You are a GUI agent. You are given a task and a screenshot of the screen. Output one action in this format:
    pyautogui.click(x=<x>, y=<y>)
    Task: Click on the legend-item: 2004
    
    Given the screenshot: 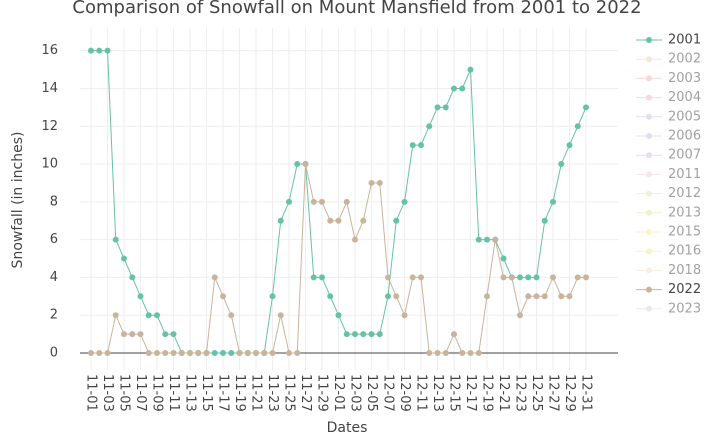 What is the action you would take?
    pyautogui.click(x=668, y=97)
    